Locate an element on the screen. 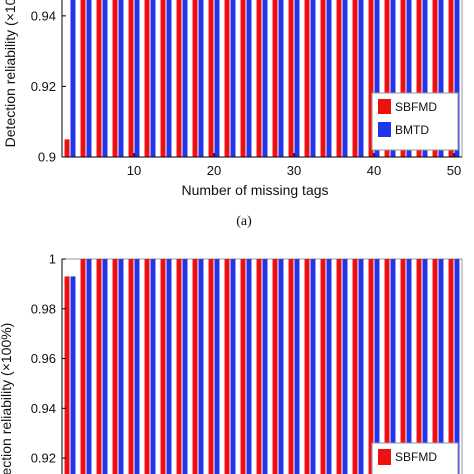 This screenshot has height=474, width=474. legend: SBFMD is located at coordinates (415, 458).